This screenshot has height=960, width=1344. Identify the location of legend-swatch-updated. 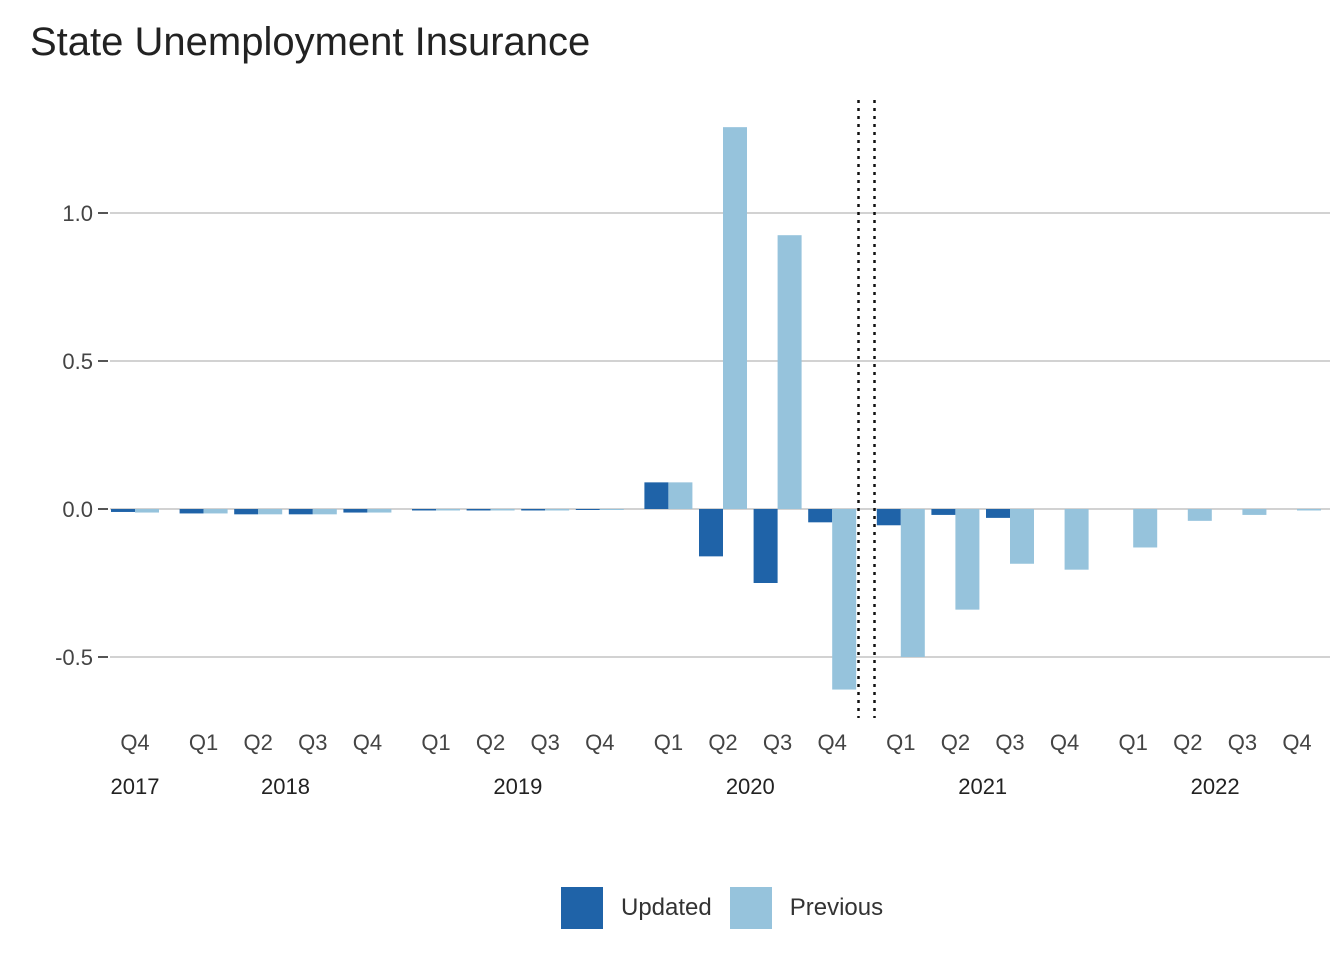
(582, 908).